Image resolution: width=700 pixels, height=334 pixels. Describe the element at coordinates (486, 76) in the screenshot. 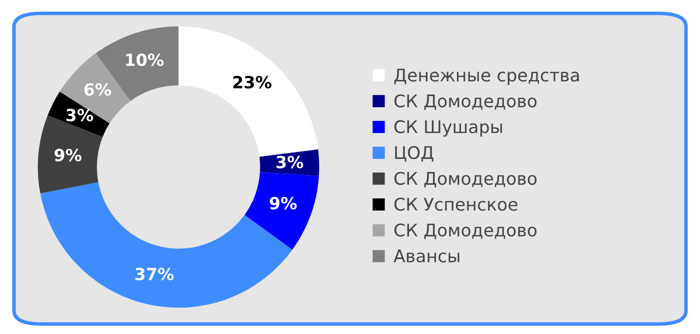

I see `legend-label: Денежные средства` at that location.